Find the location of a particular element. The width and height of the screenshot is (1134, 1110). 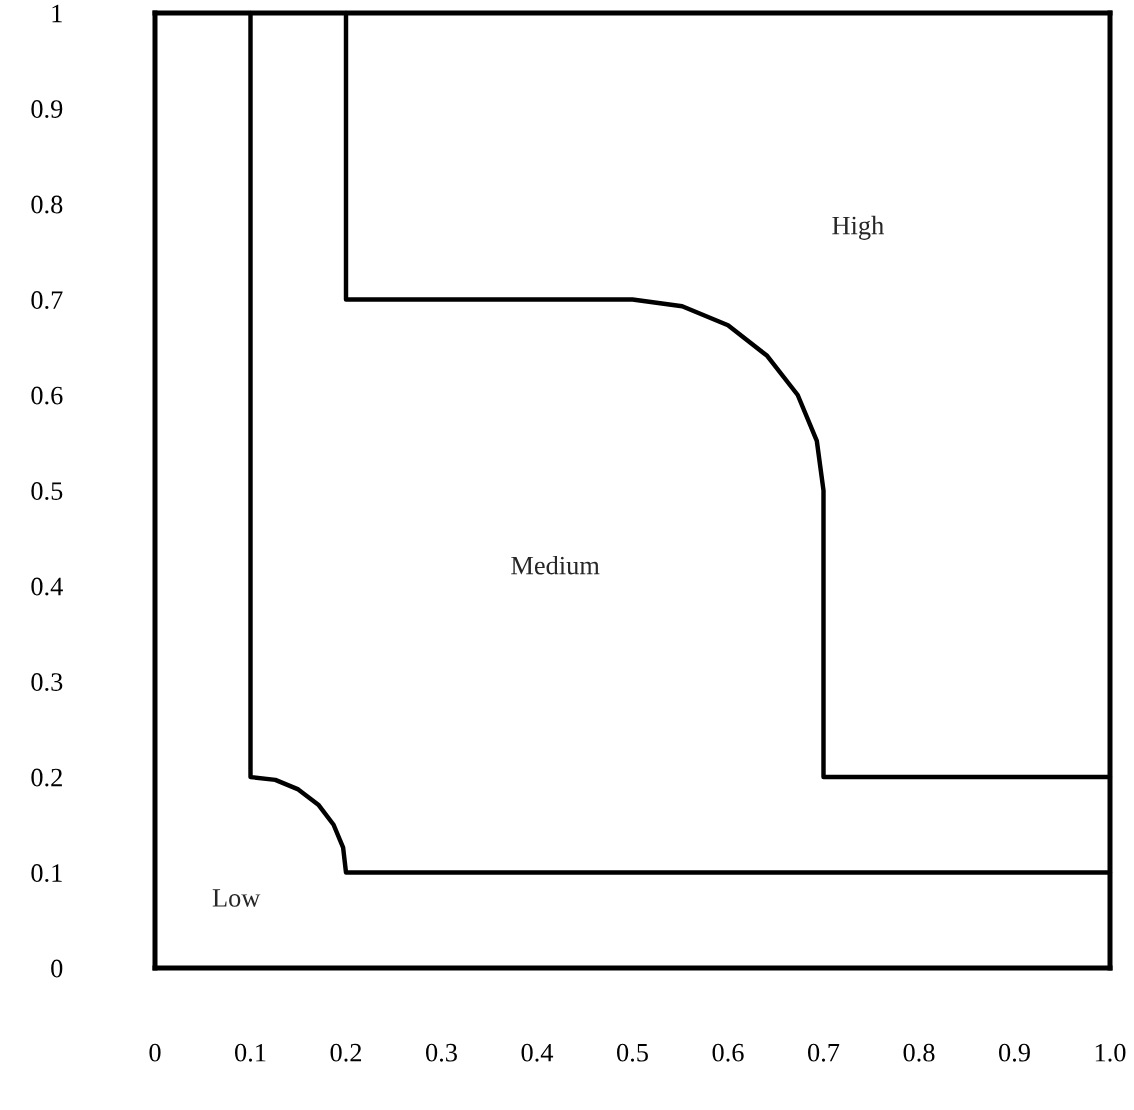

y-tick-label: 0 is located at coordinates (57, 968).